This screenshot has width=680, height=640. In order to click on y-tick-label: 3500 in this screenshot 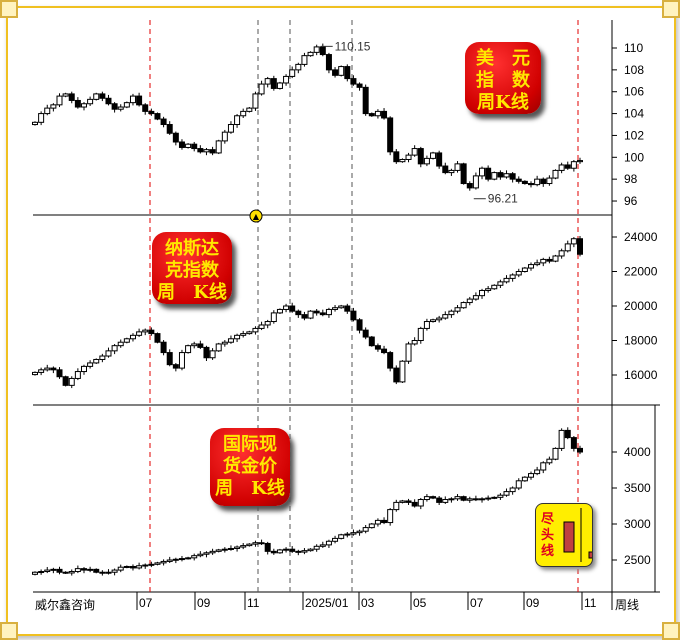, I will do `click(637, 488)`.